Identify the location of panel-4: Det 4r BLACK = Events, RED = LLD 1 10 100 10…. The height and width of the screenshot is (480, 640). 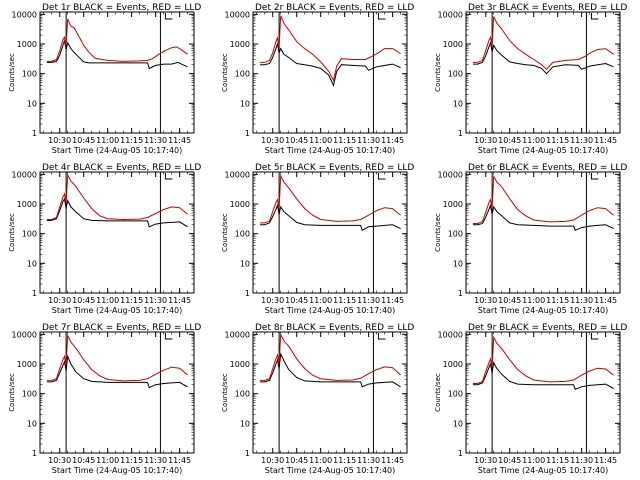
(104, 239).